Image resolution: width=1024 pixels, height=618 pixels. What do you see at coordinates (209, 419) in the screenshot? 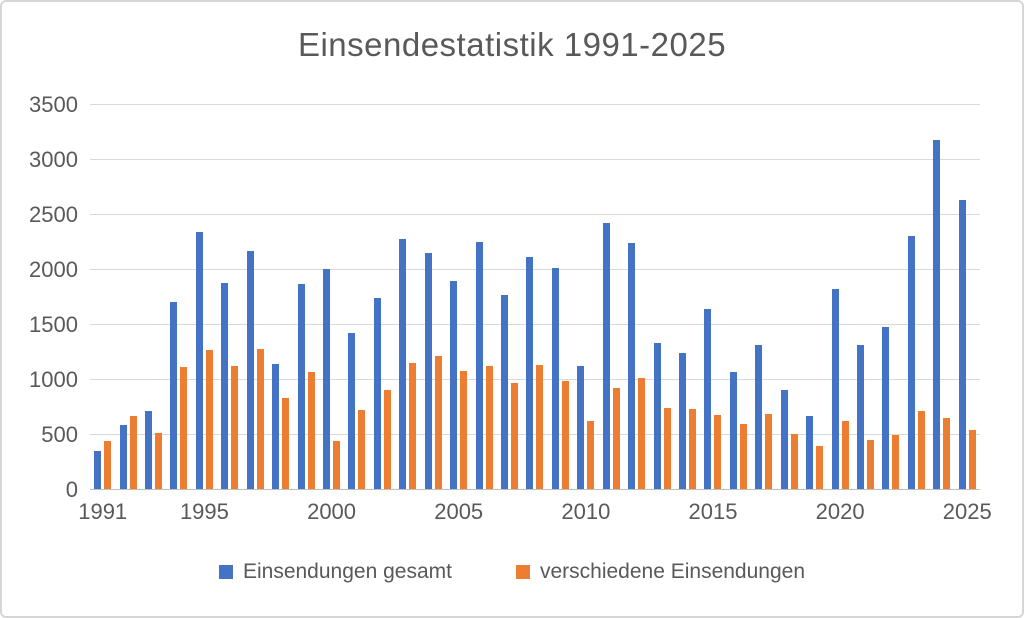
I see `bar-verschiedene-1995` at bounding box center [209, 419].